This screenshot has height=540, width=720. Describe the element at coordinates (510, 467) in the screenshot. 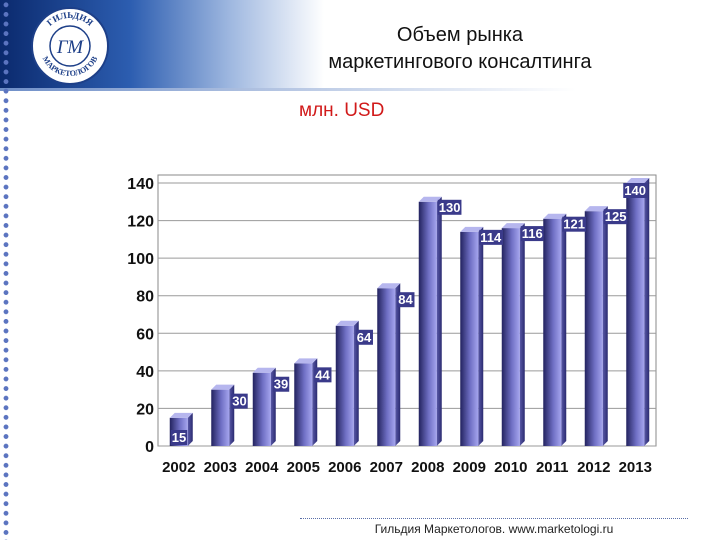

I see `x-tick-label: 2010` at that location.